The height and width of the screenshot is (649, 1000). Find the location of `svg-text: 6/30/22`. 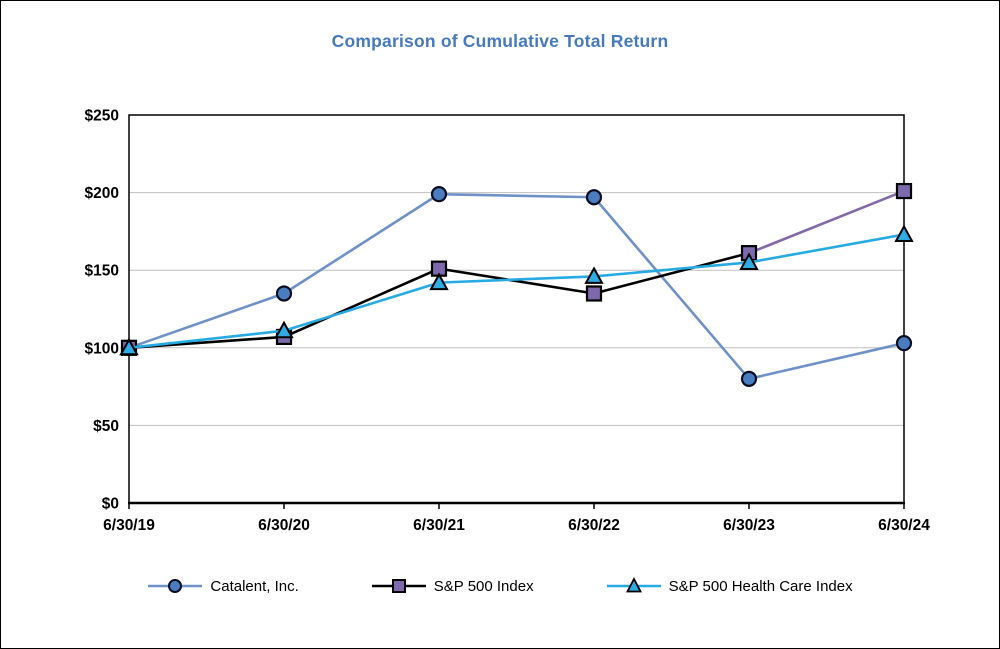

svg-text: 6/30/22 is located at coordinates (594, 525).